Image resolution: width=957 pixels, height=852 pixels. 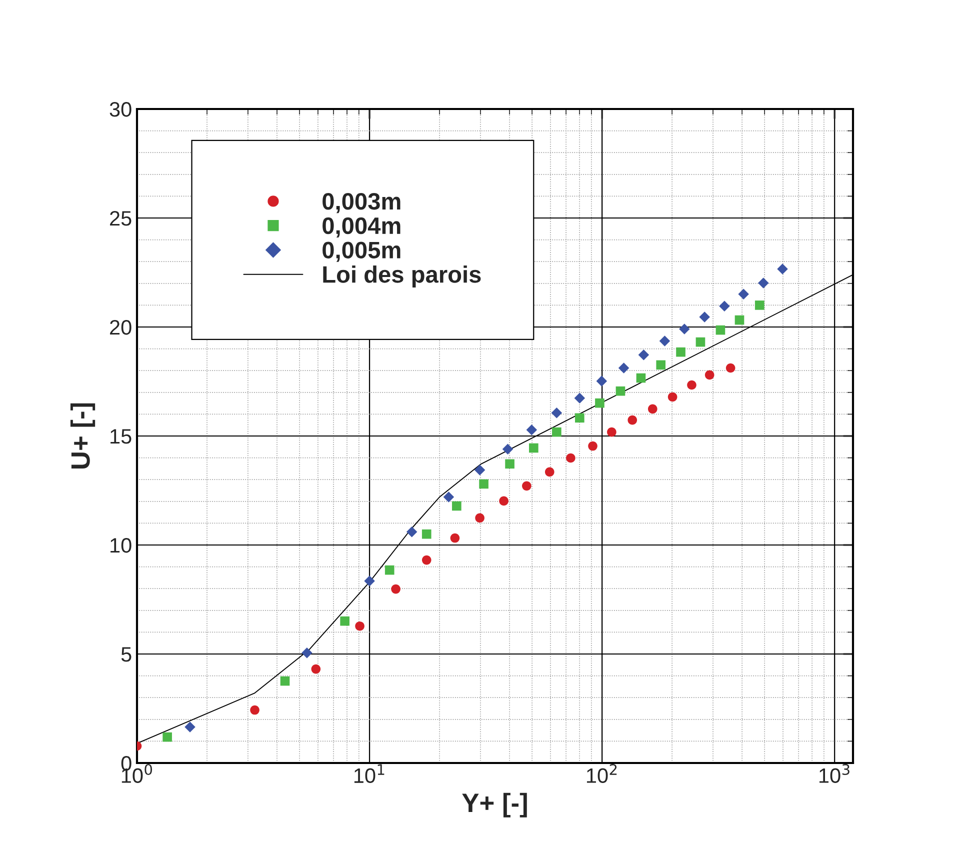 What do you see at coordinates (126, 654) in the screenshot?
I see `y-tick-label: 5` at bounding box center [126, 654].